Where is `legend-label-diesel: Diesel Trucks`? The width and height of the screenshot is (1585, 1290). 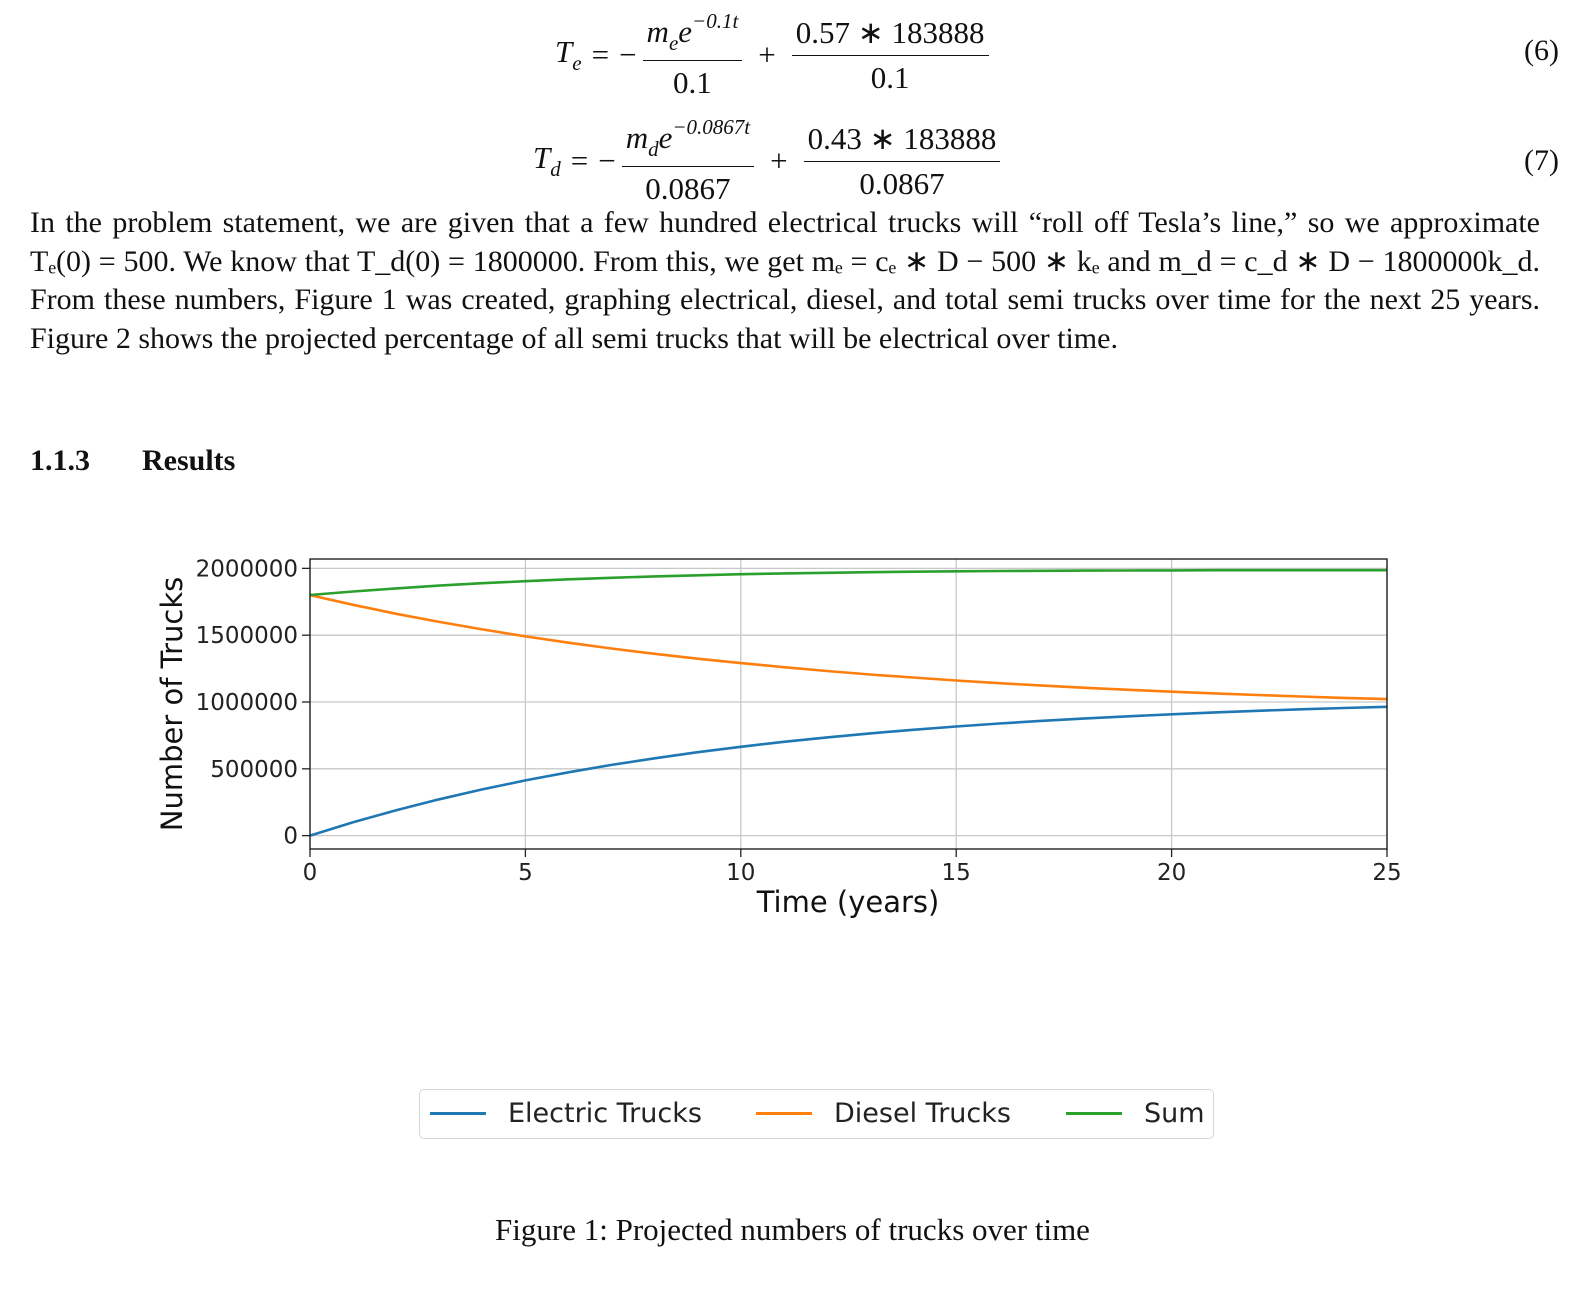 legend-label-diesel: Diesel Trucks is located at coordinates (922, 1113).